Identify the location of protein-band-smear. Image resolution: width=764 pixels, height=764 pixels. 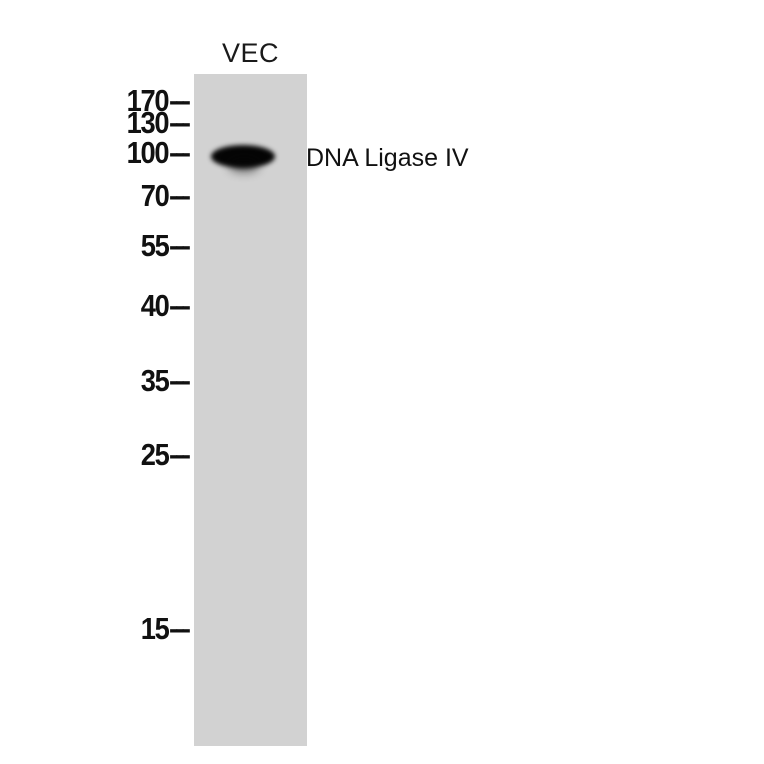
(244, 165).